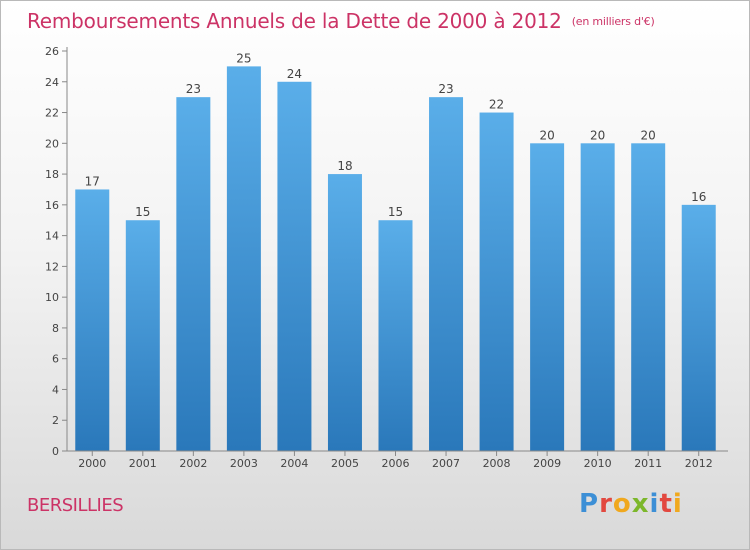 The height and width of the screenshot is (550, 750). What do you see at coordinates (92, 463) in the screenshot?
I see `x-tick-label-2000: 2000` at bounding box center [92, 463].